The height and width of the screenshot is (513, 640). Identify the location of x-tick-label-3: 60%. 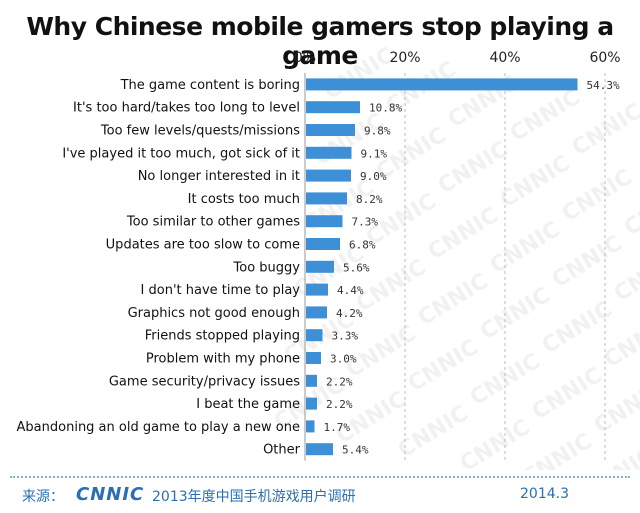
(604, 58).